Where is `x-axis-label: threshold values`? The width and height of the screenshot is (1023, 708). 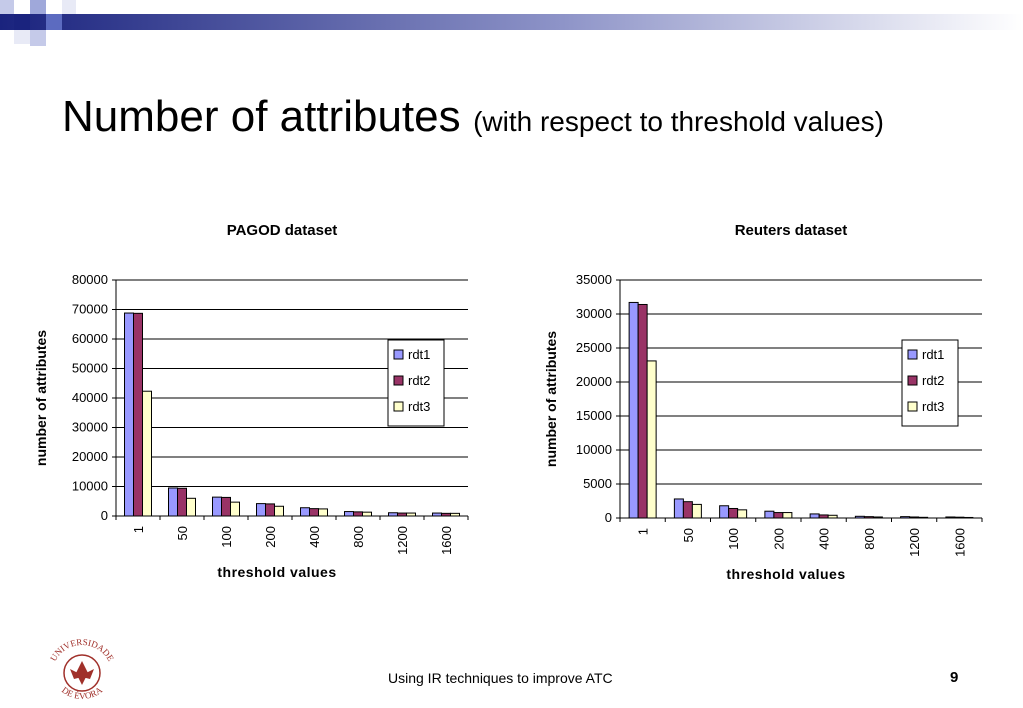 x-axis-label: threshold values is located at coordinates (276, 572).